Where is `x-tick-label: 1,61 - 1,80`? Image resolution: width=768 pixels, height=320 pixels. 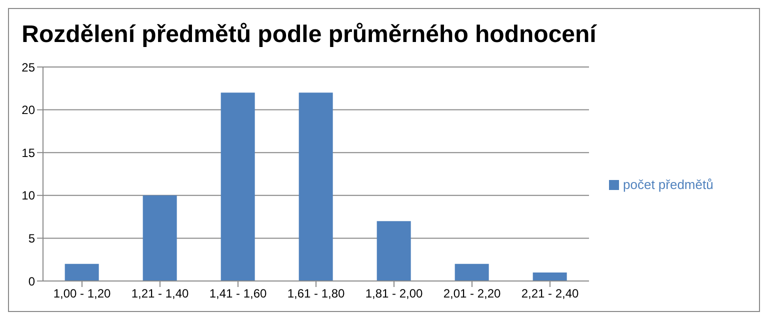 x-tick-label: 1,61 - 1,80 is located at coordinates (316, 293).